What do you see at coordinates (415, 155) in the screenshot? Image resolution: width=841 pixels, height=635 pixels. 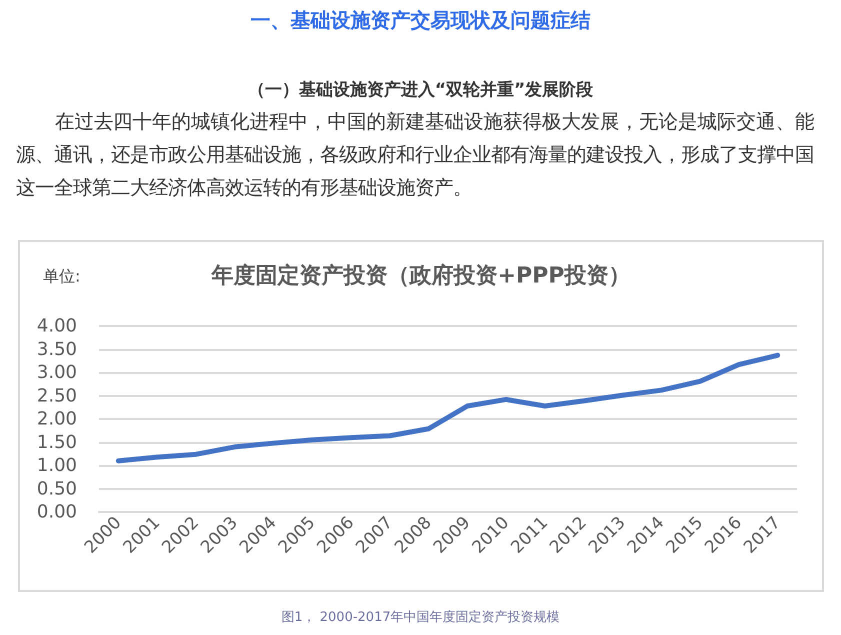 I see `text: 在过去四十年的城镇化进程中，中国的新建基础设施获得极大发展，无论是城际交通、能源、通讯，还是市政公用基础设施，各级政府和行业企业都有海量的建设投入，形成了支撑中国这一全球第二大经济体高效运转的有形基础设施资产。` at bounding box center [415, 155].